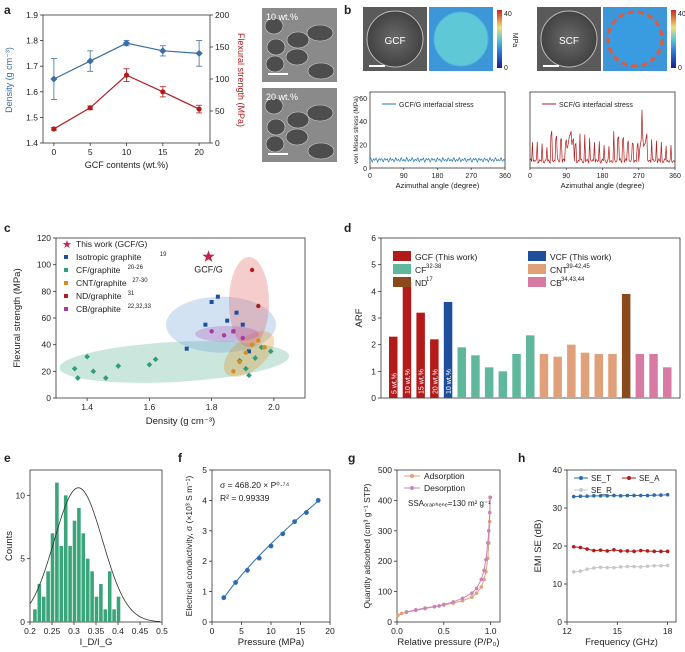  What do you see at coordinates (30, 631) in the screenshot?
I see `chart-e-xtick-label: 0.2` at bounding box center [30, 631].